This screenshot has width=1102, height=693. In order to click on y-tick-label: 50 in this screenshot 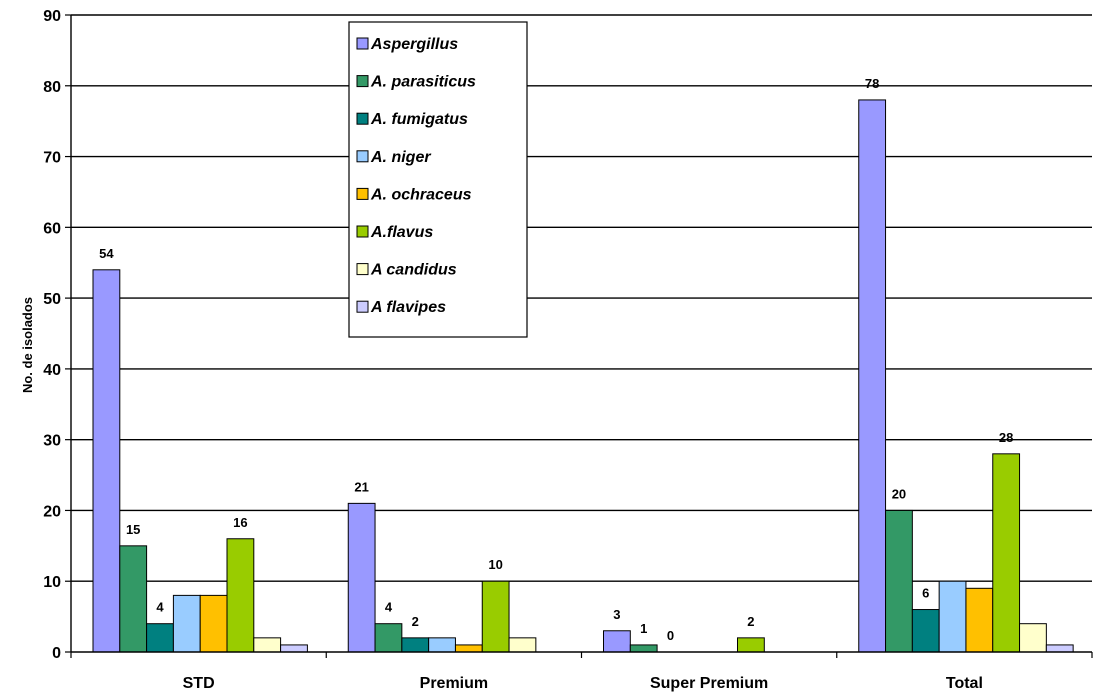, I will do `click(52, 299)`.